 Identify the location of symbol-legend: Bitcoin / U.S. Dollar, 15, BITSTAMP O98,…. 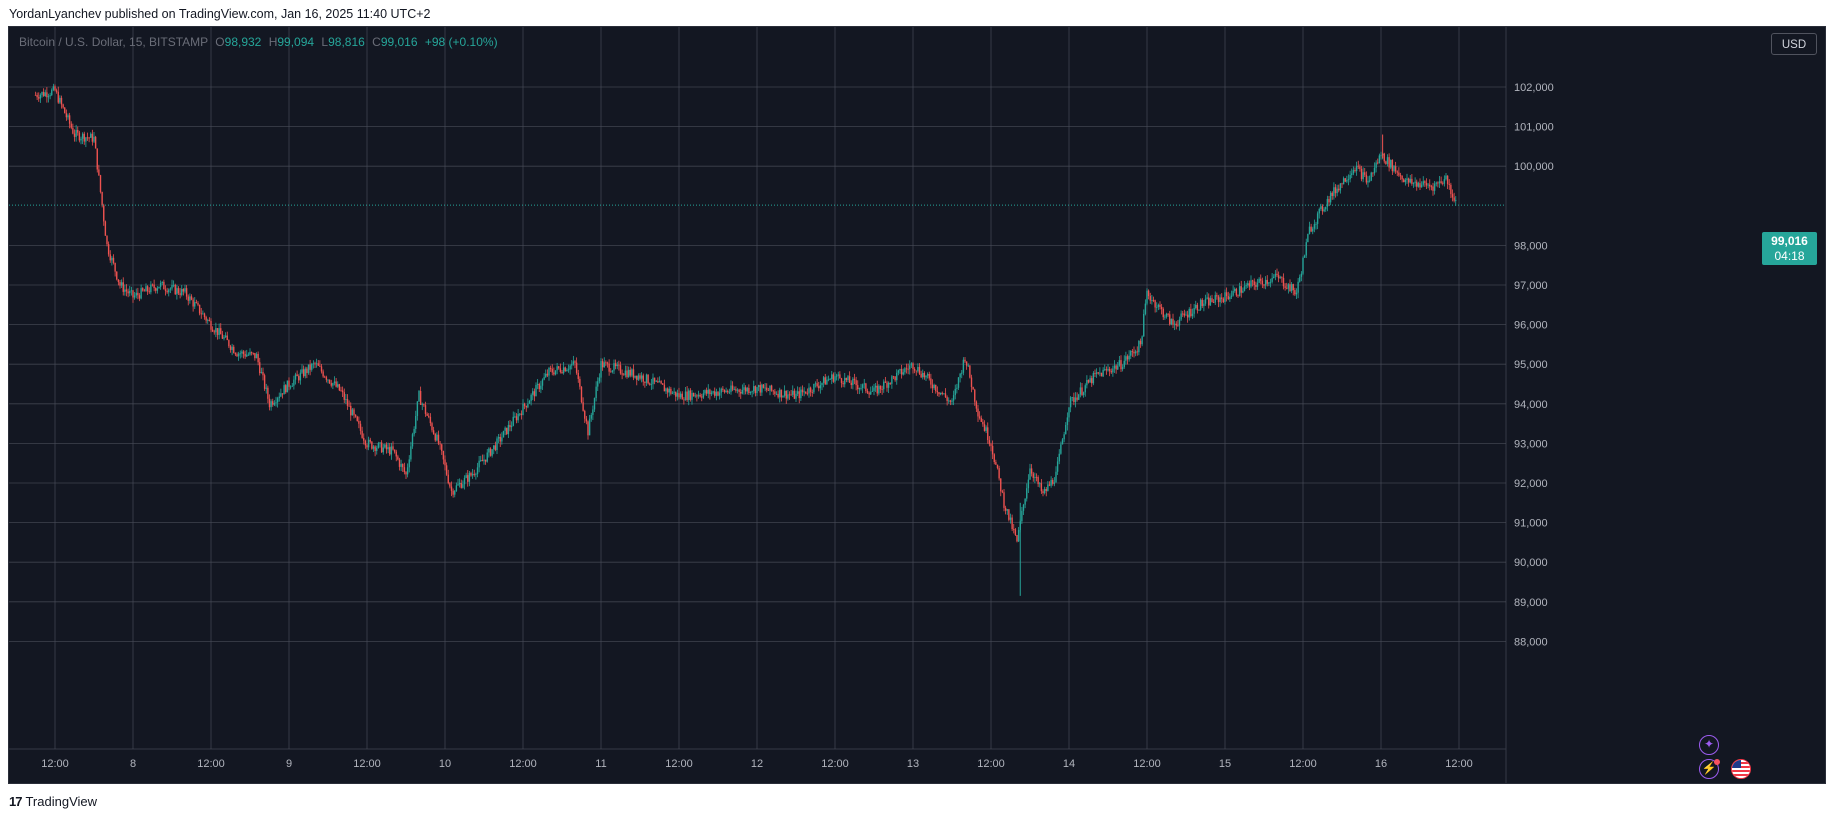
(258, 42).